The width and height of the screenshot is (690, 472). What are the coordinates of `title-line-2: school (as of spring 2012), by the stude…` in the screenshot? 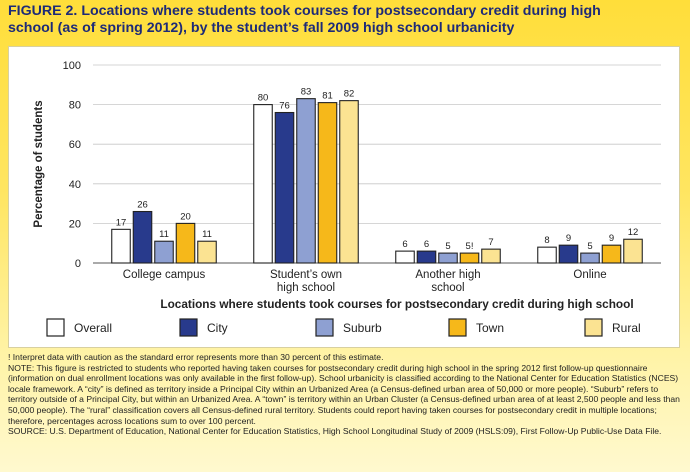 It's located at (261, 28).